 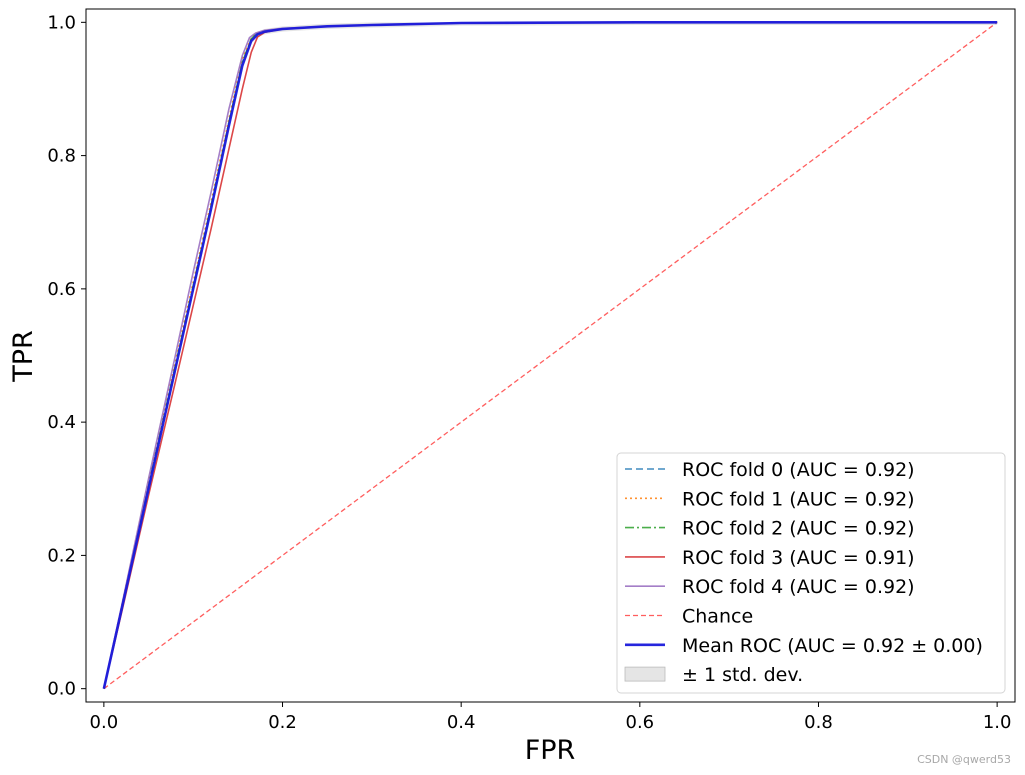 I want to click on y-axis-label: TPR, so click(x=23, y=356).